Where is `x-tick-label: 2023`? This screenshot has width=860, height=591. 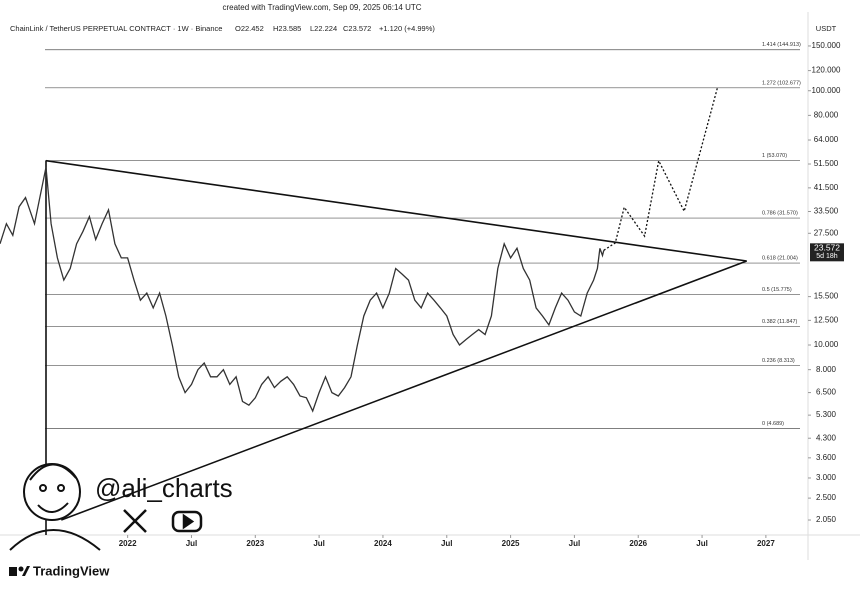 x-tick-label: 2023 is located at coordinates (255, 543).